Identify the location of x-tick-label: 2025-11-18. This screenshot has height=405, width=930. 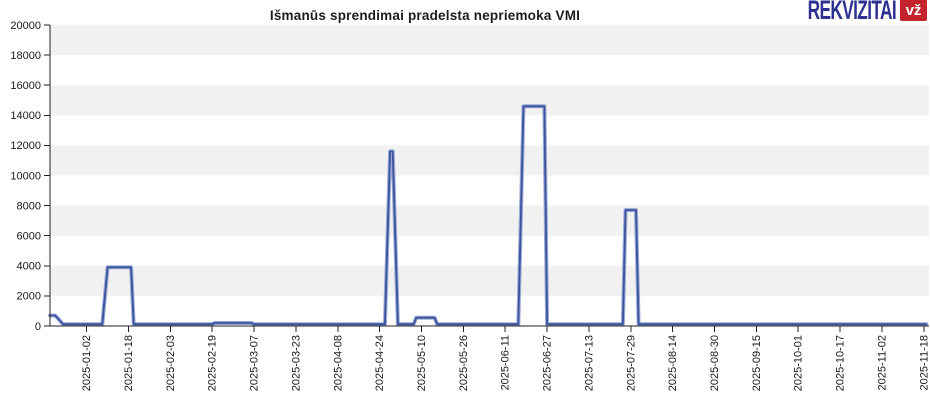
(924, 362).